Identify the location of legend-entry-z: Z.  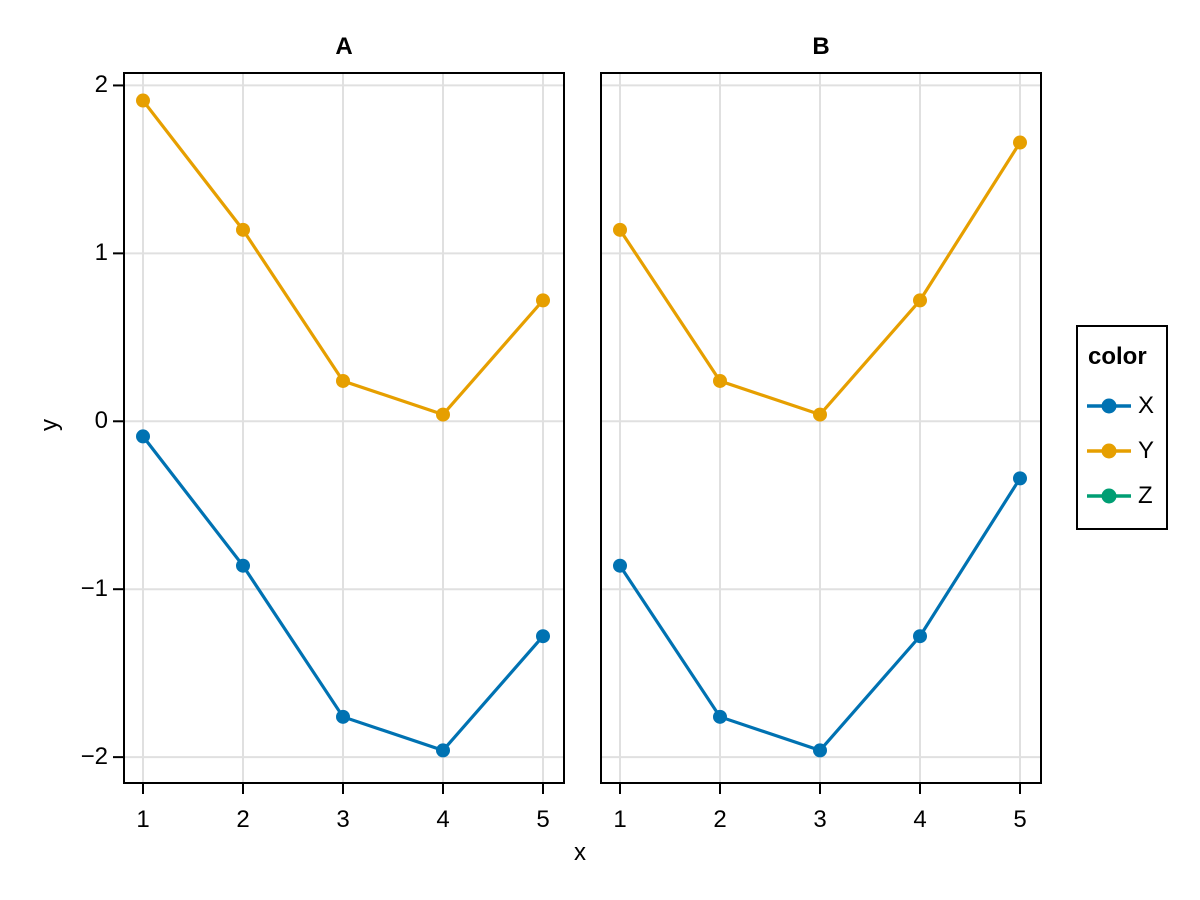
(1122, 495).